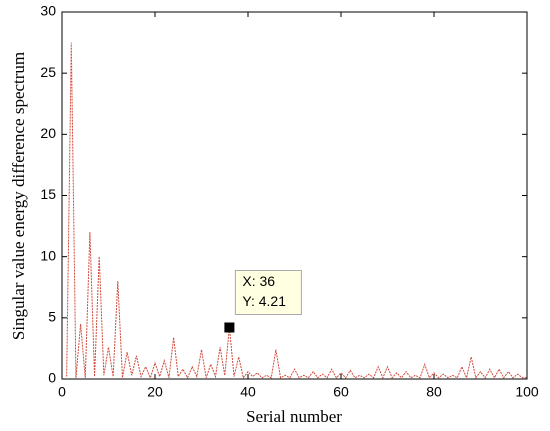 The width and height of the screenshot is (550, 431). Describe the element at coordinates (248, 392) in the screenshot. I see `x-tick-label: 40` at that location.